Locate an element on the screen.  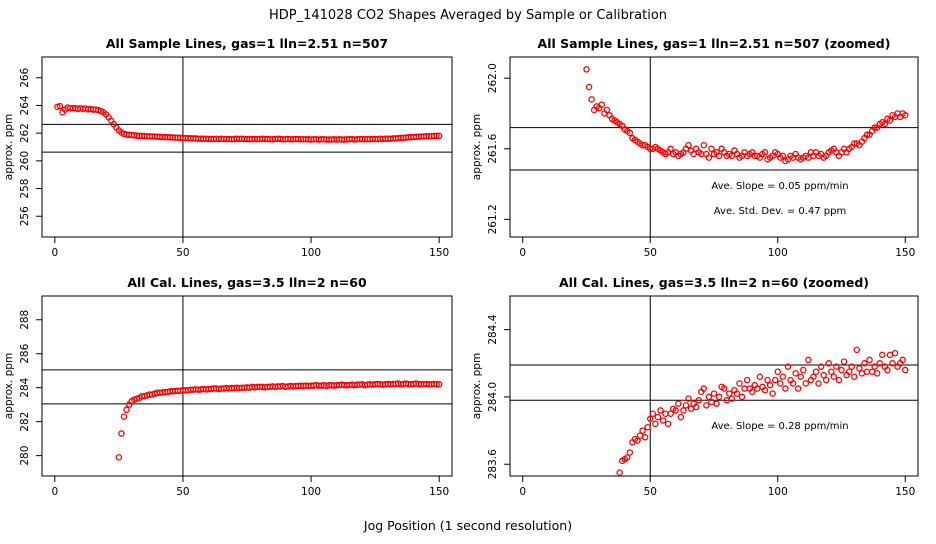
y-tick-label: 260 is located at coordinates (25, 161).